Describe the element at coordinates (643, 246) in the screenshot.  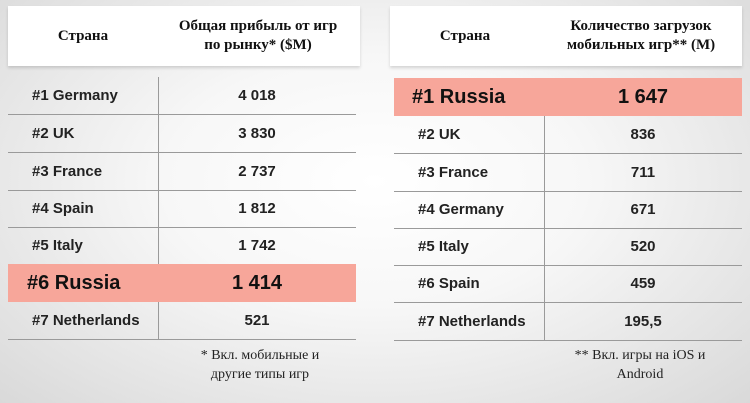
I see `value-cell: 520` at that location.